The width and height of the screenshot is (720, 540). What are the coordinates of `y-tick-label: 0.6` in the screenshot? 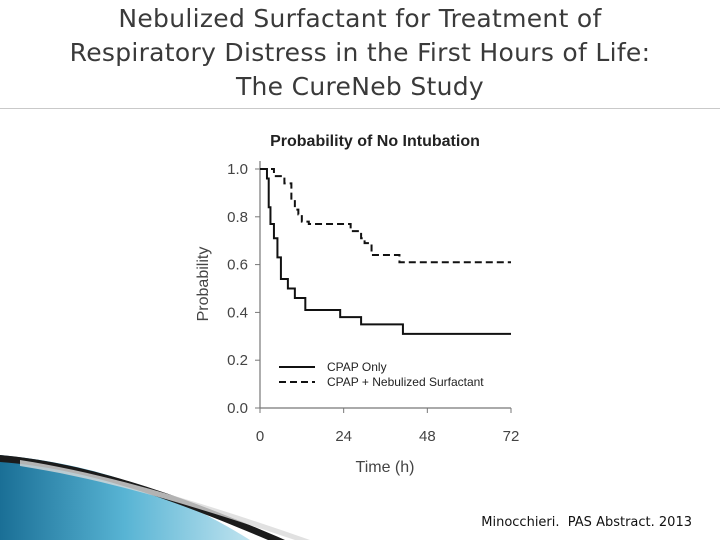 It's located at (237, 265).